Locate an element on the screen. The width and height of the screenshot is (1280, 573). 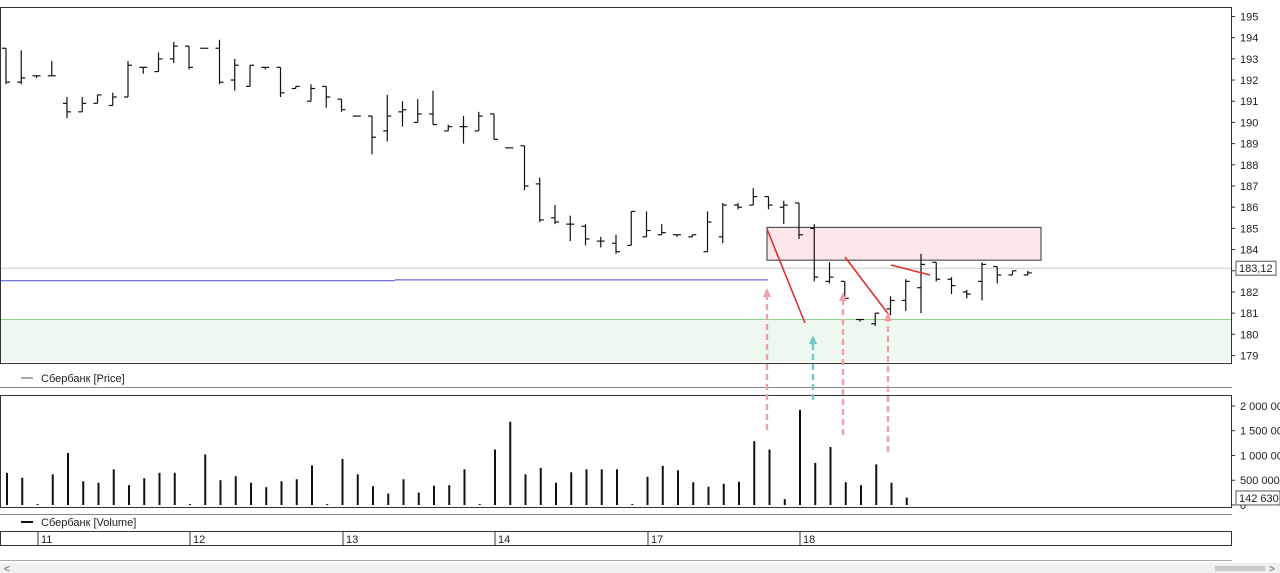
time-tick-label: 18 is located at coordinates (809, 540).